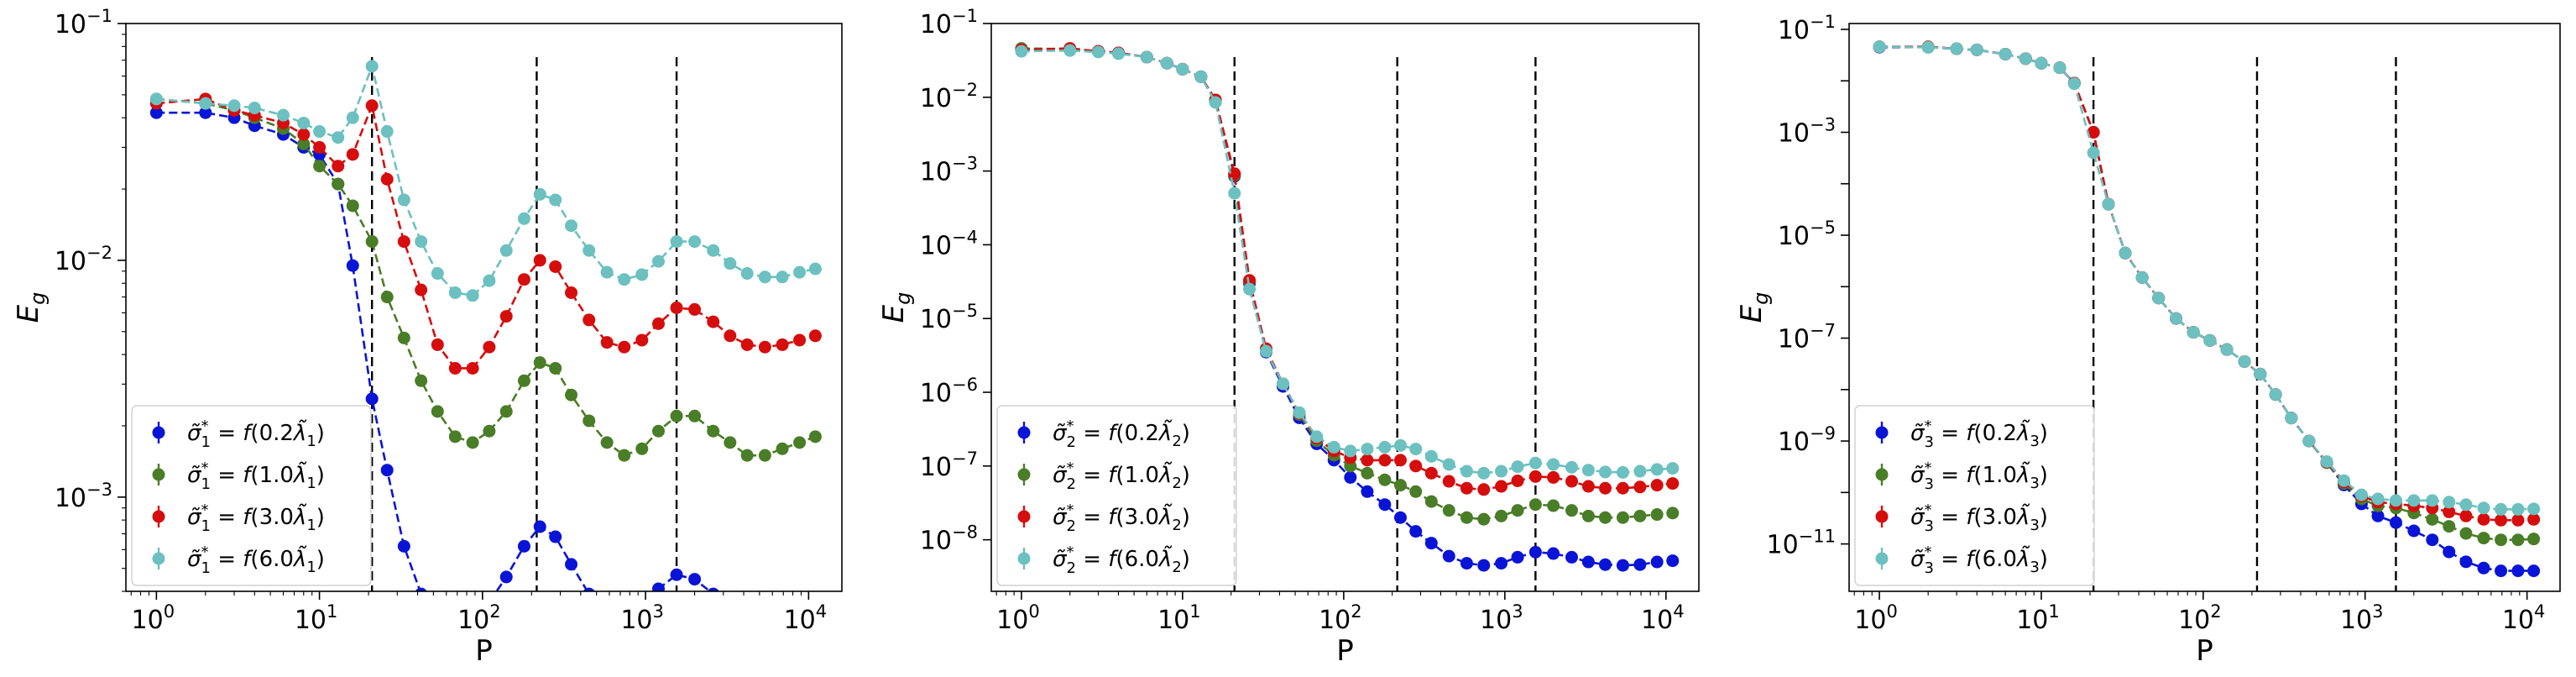 The image size is (2576, 677). Describe the element at coordinates (1121, 434) in the screenshot. I see `legend-entry: σ̃* 2 = f(0.2λ̃2)` at that location.